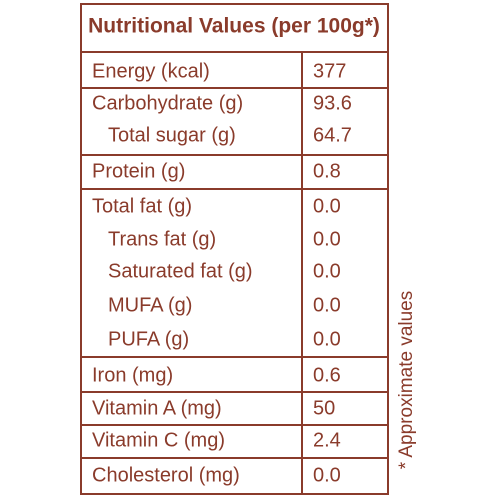 The image size is (500, 500). I want to click on nutrient-value: 377, so click(329, 71).